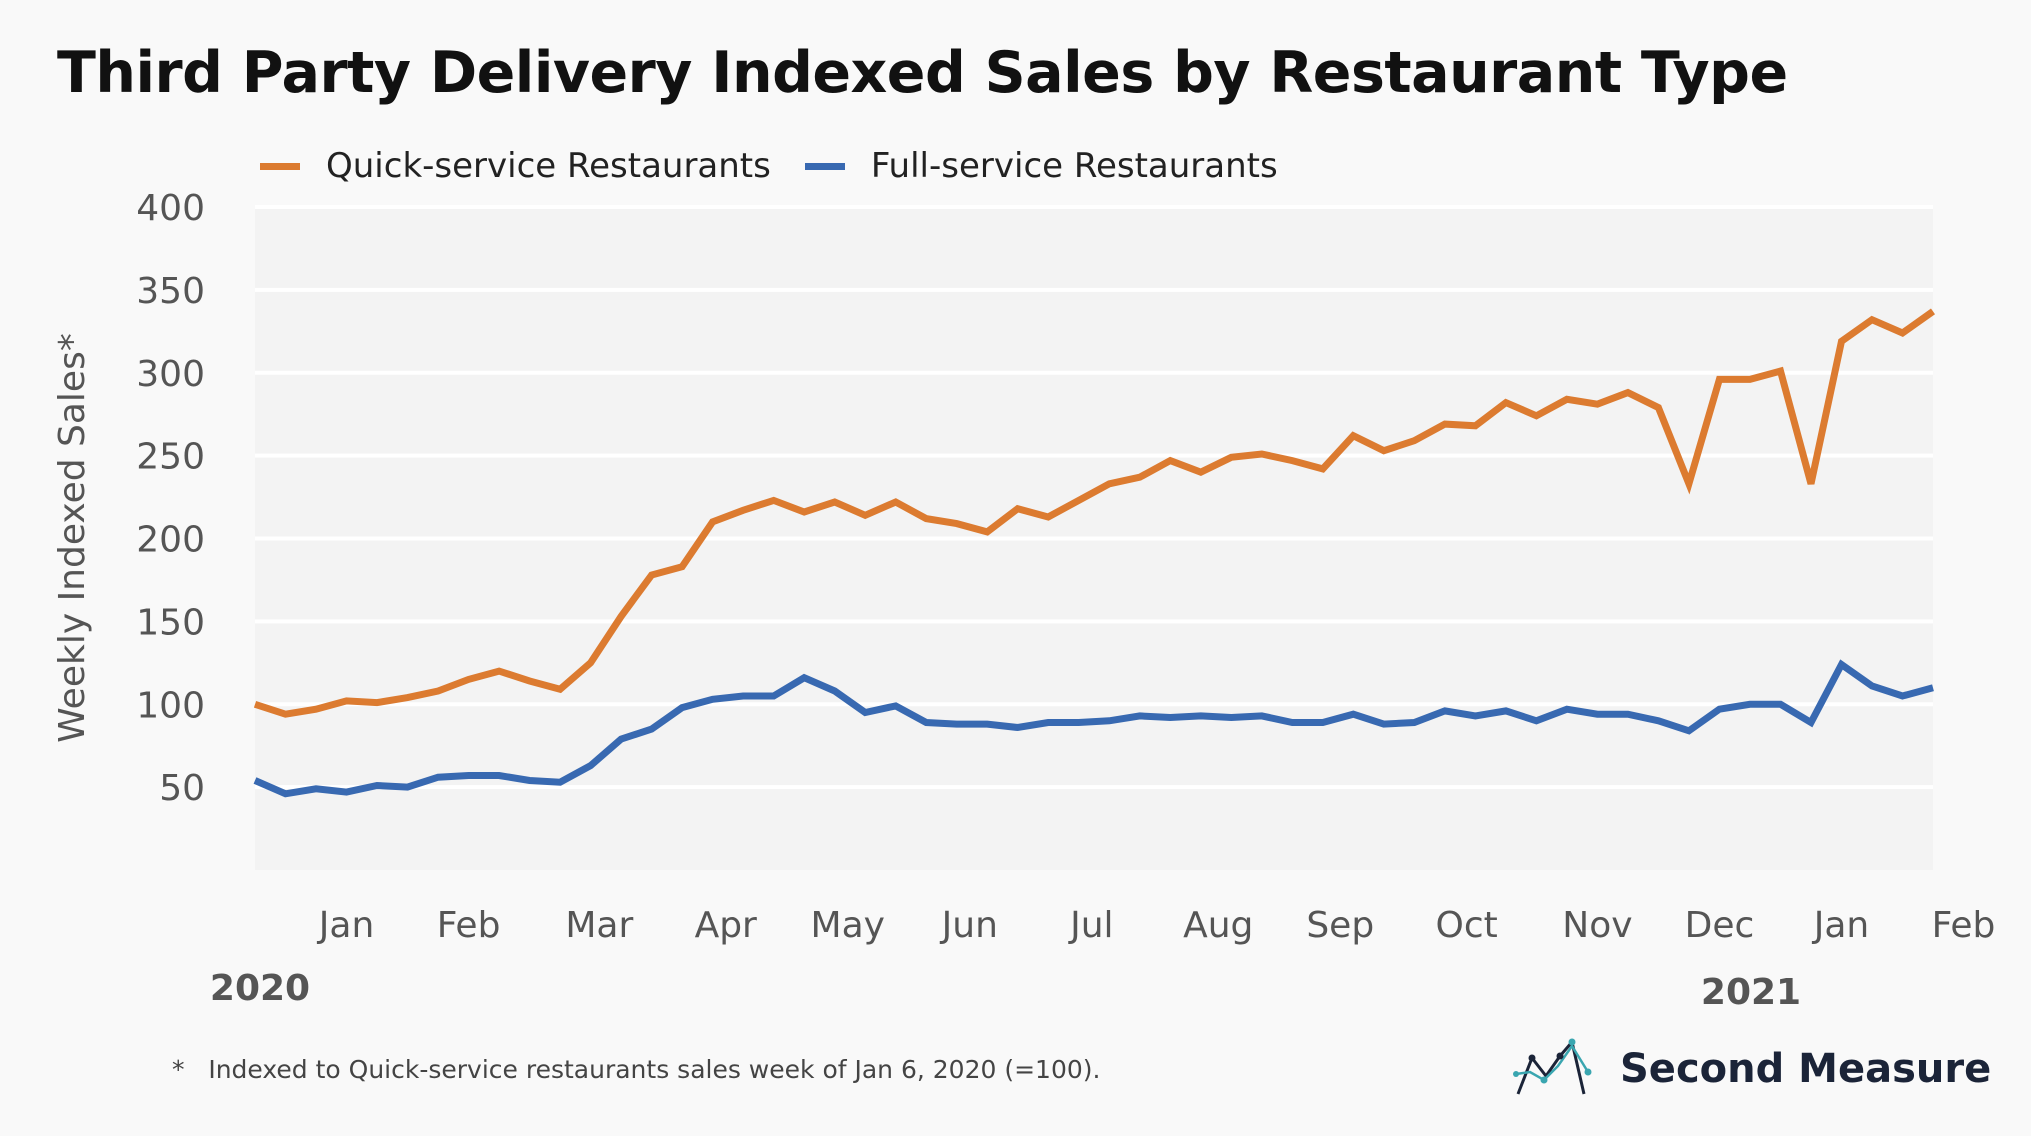 Image resolution: width=2031 pixels, height=1136 pixels. I want to click on x-tick-label: Mar, so click(599, 925).